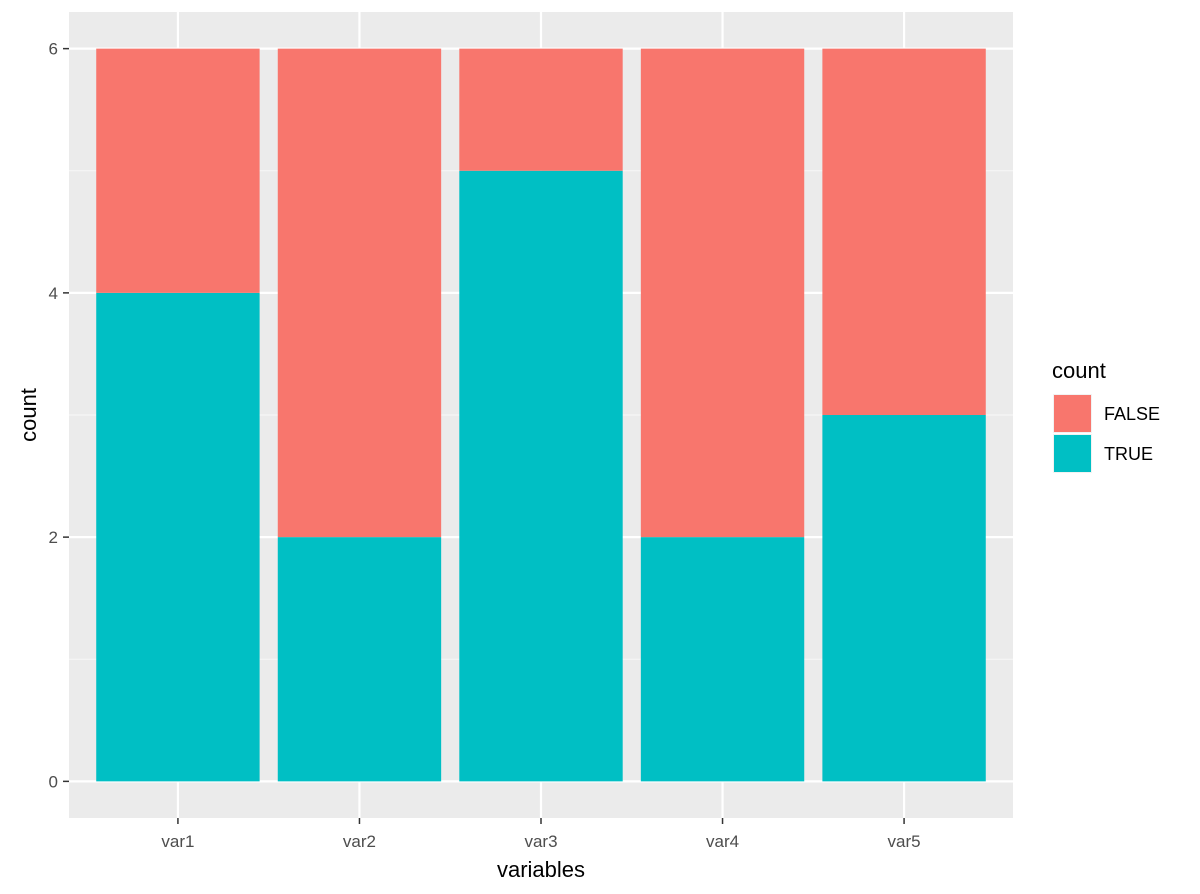  I want to click on legend-swatch-true, so click(1072, 453).